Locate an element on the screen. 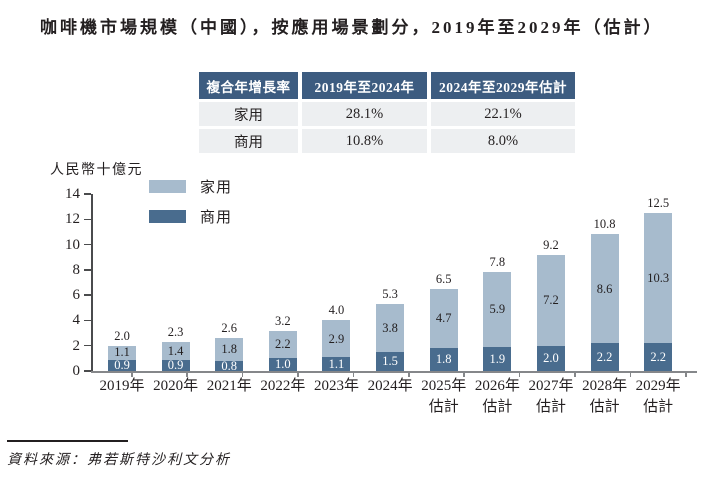 This screenshot has height=487, width=707. legend-label-commercial: 商用 is located at coordinates (216, 218).